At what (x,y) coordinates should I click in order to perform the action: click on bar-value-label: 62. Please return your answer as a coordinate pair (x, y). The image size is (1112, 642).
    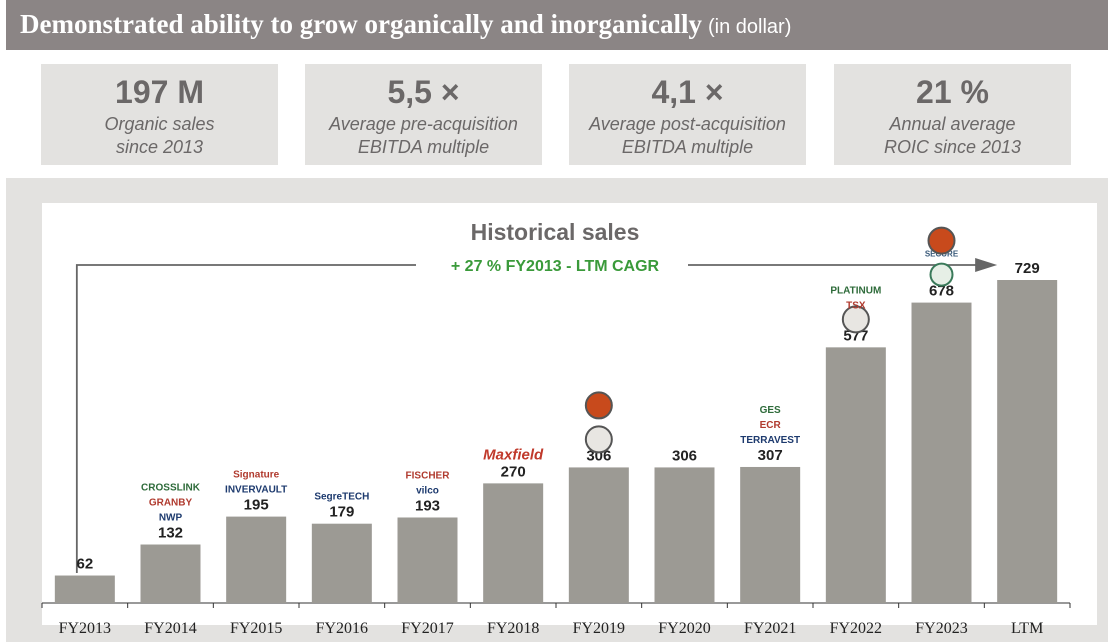
    Looking at the image, I should click on (84, 564).